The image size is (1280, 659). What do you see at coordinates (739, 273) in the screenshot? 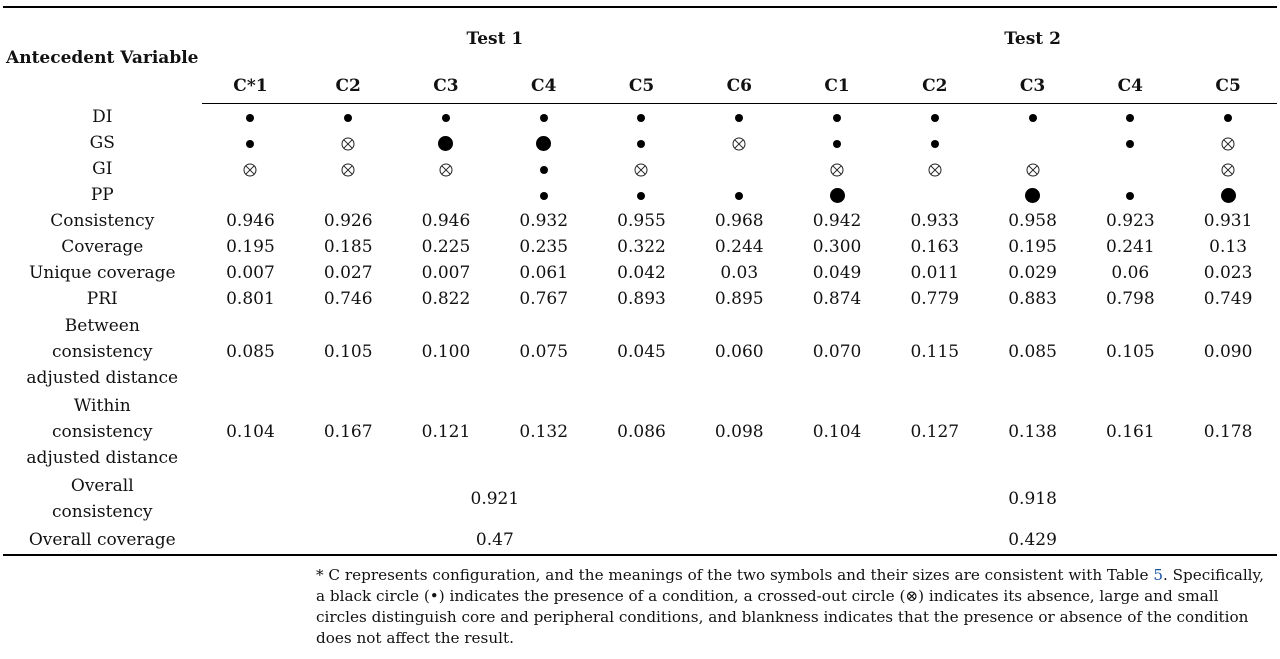
I see `value-cell: 0.03` at bounding box center [739, 273].